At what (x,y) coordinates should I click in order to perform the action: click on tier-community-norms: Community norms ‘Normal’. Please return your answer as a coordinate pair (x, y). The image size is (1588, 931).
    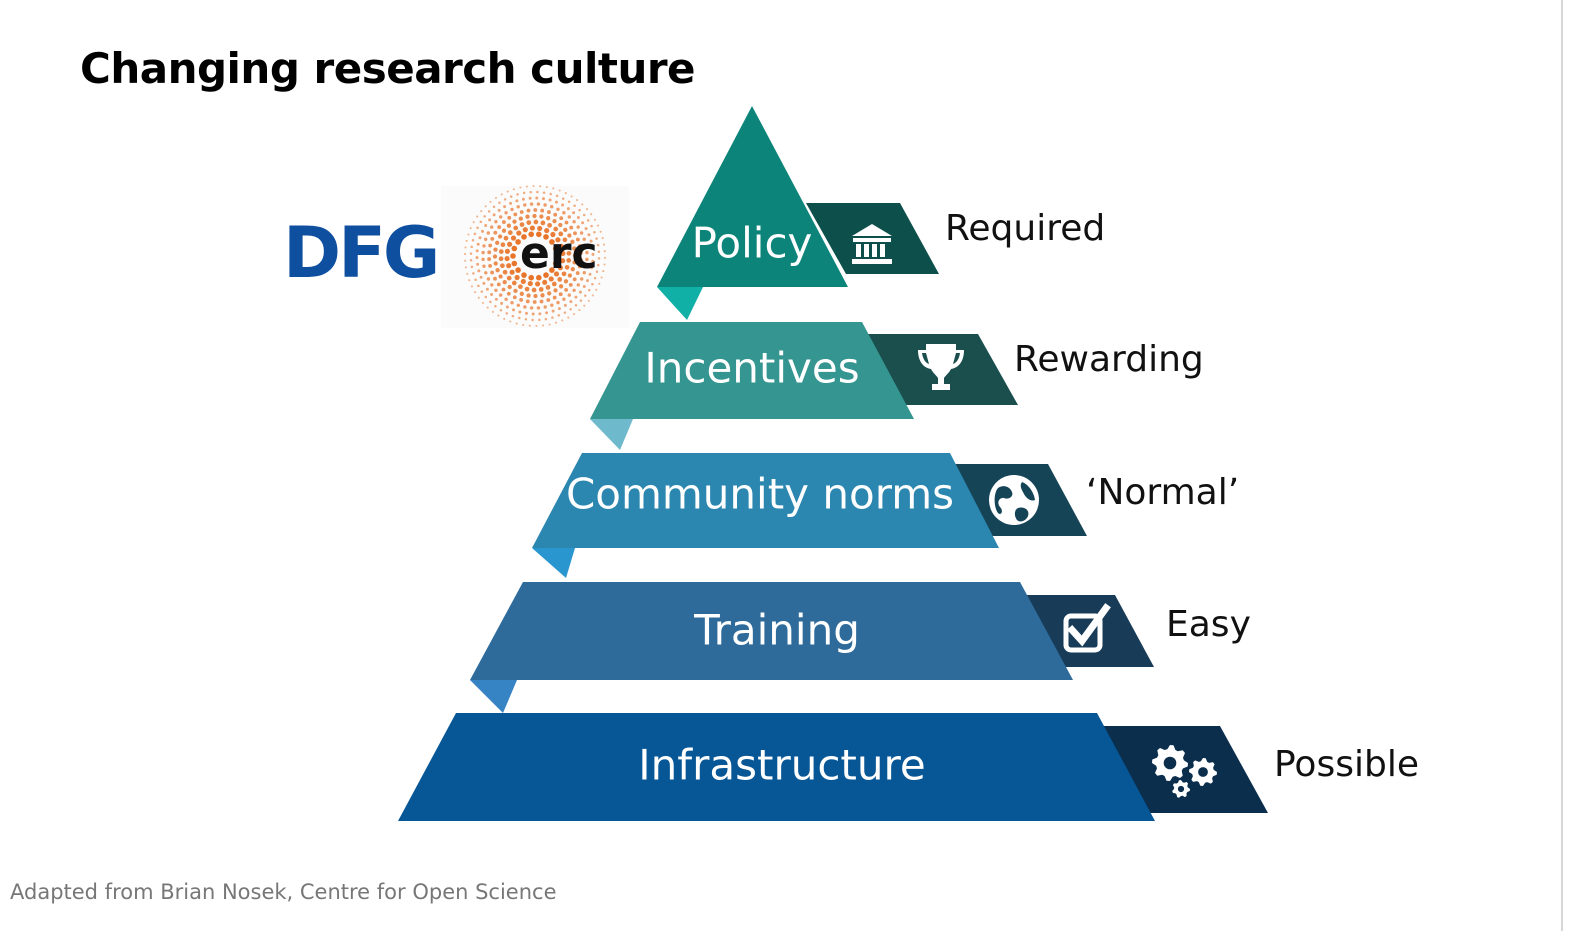
    Looking at the image, I should click on (885, 515).